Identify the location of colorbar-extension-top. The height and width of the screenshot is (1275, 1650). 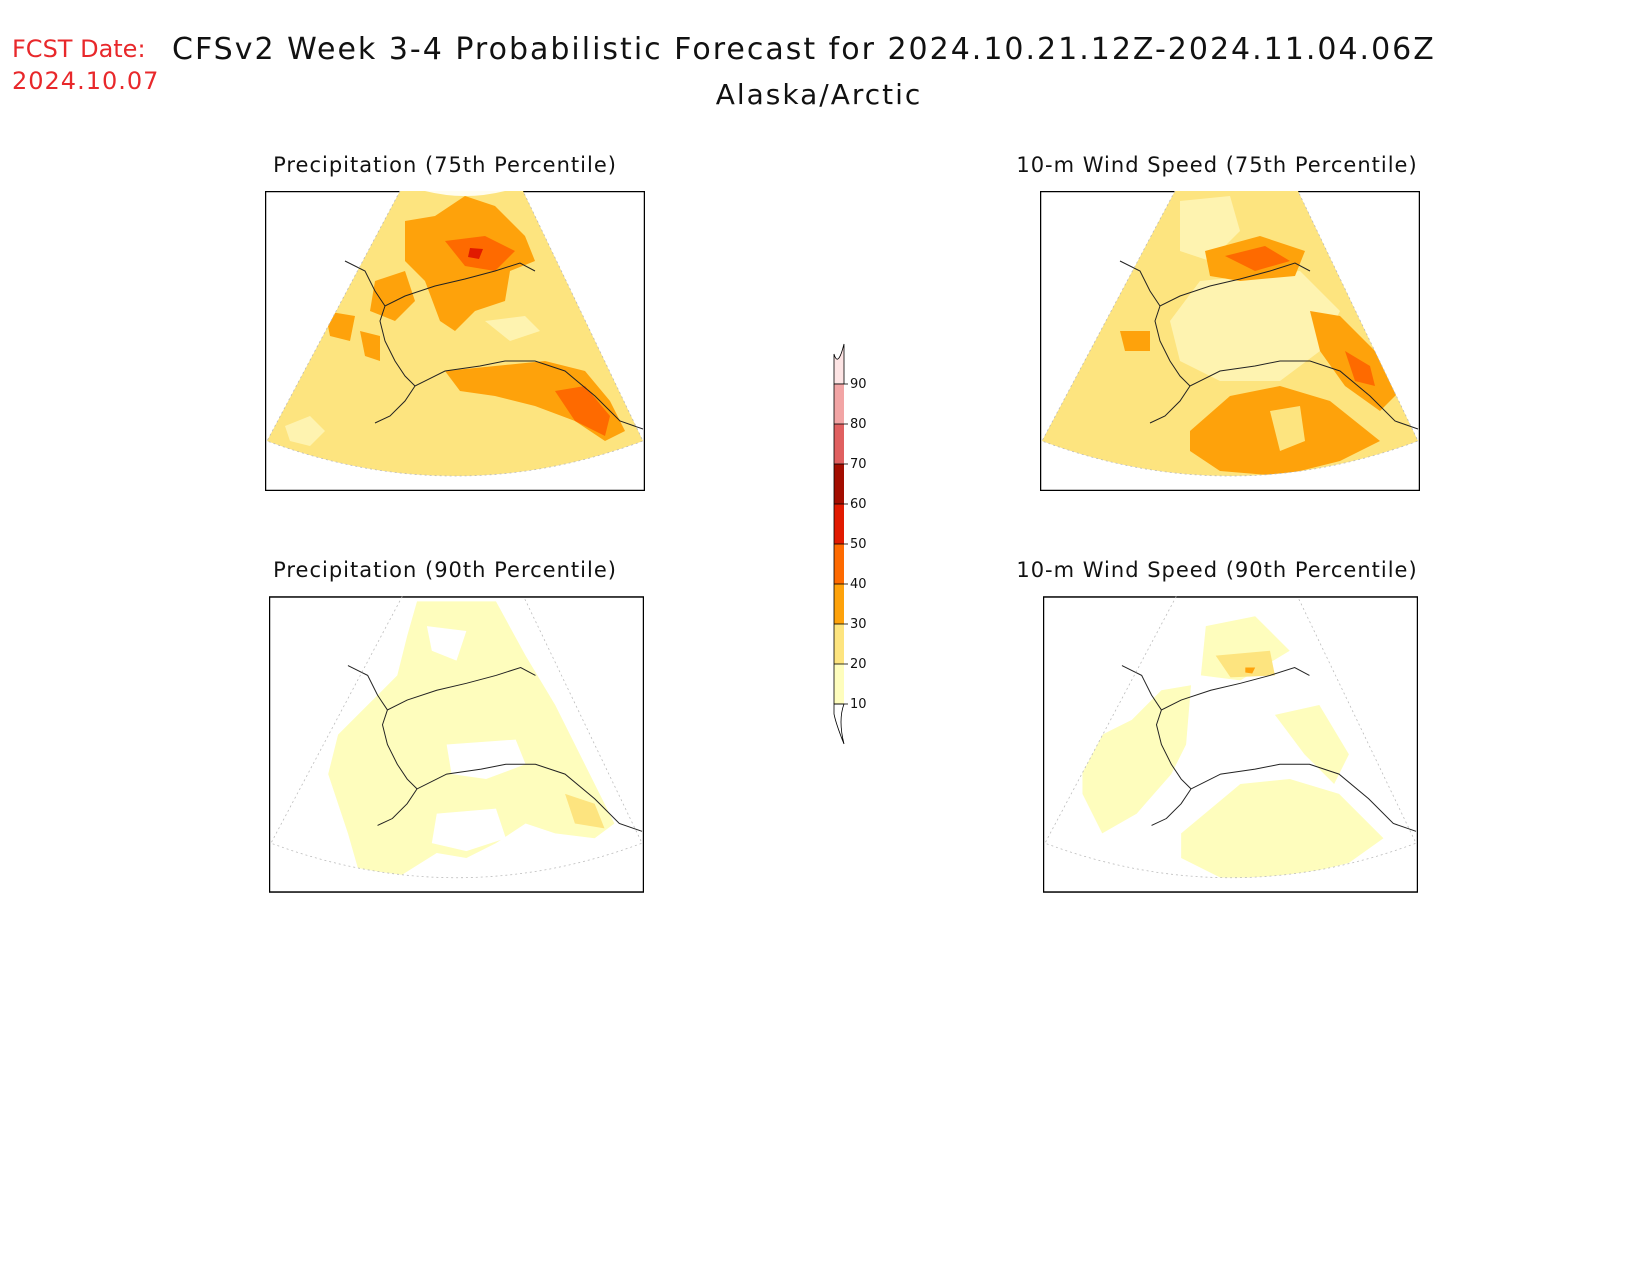
(839, 364).